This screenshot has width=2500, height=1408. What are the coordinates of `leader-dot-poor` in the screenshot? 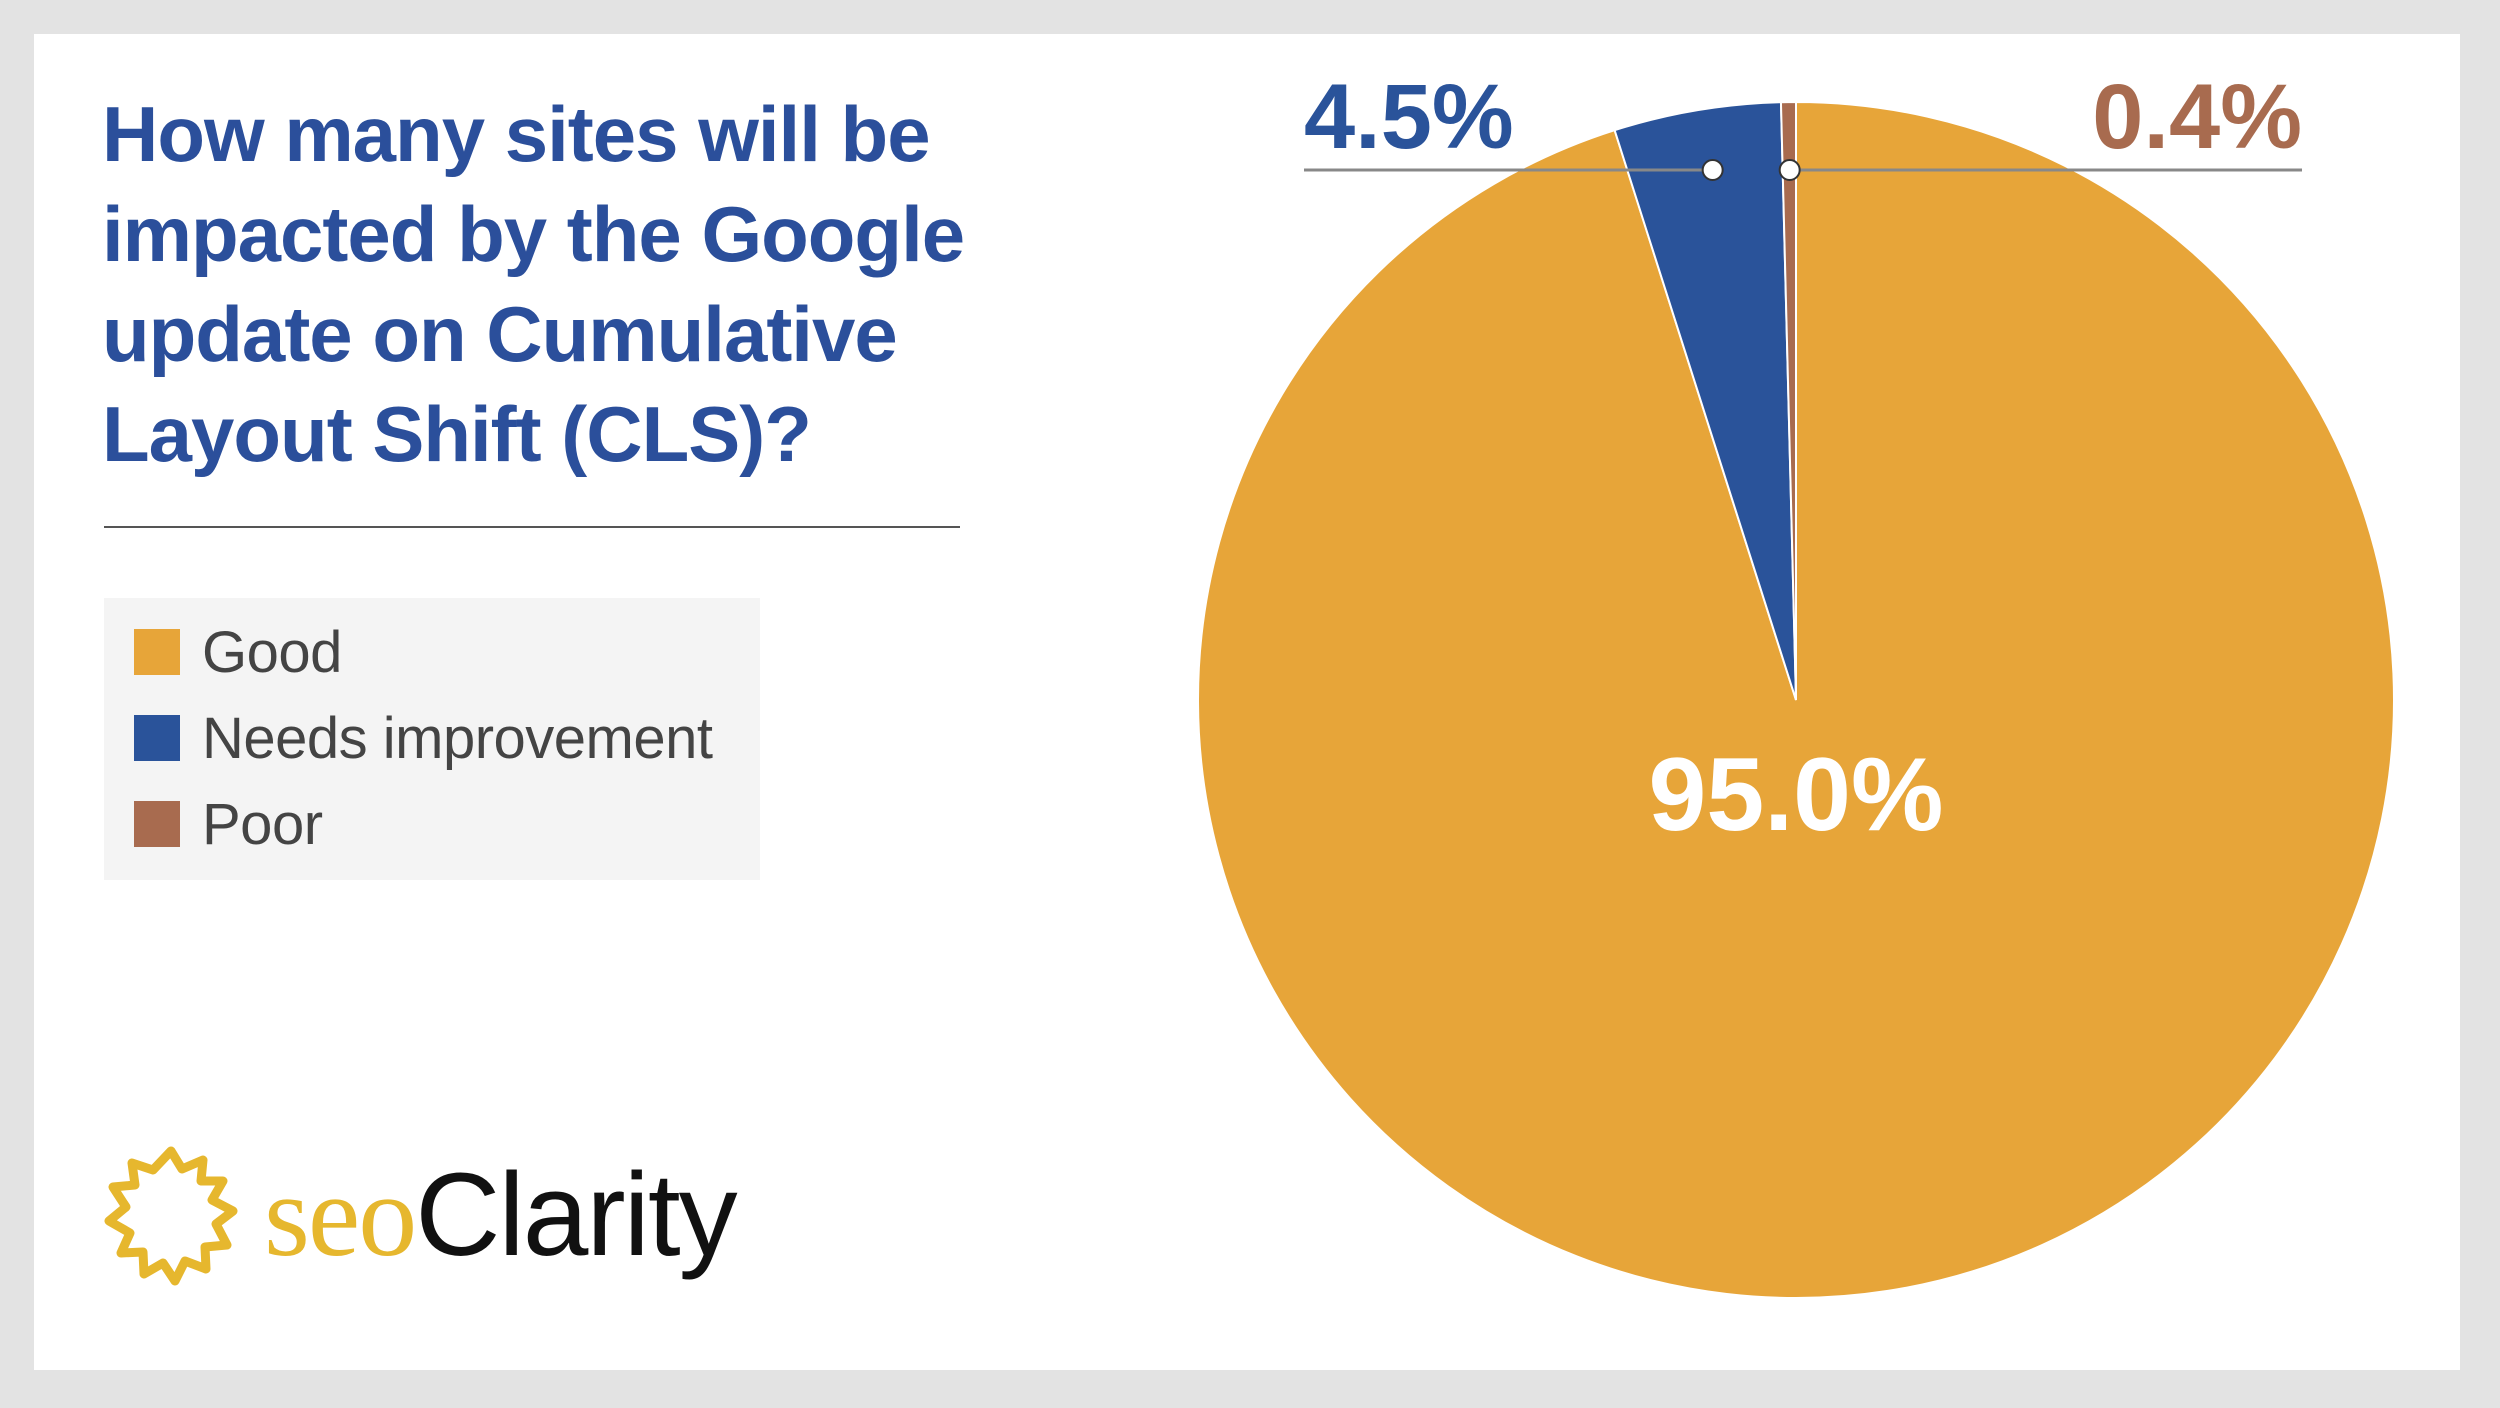 It's located at (1789, 170).